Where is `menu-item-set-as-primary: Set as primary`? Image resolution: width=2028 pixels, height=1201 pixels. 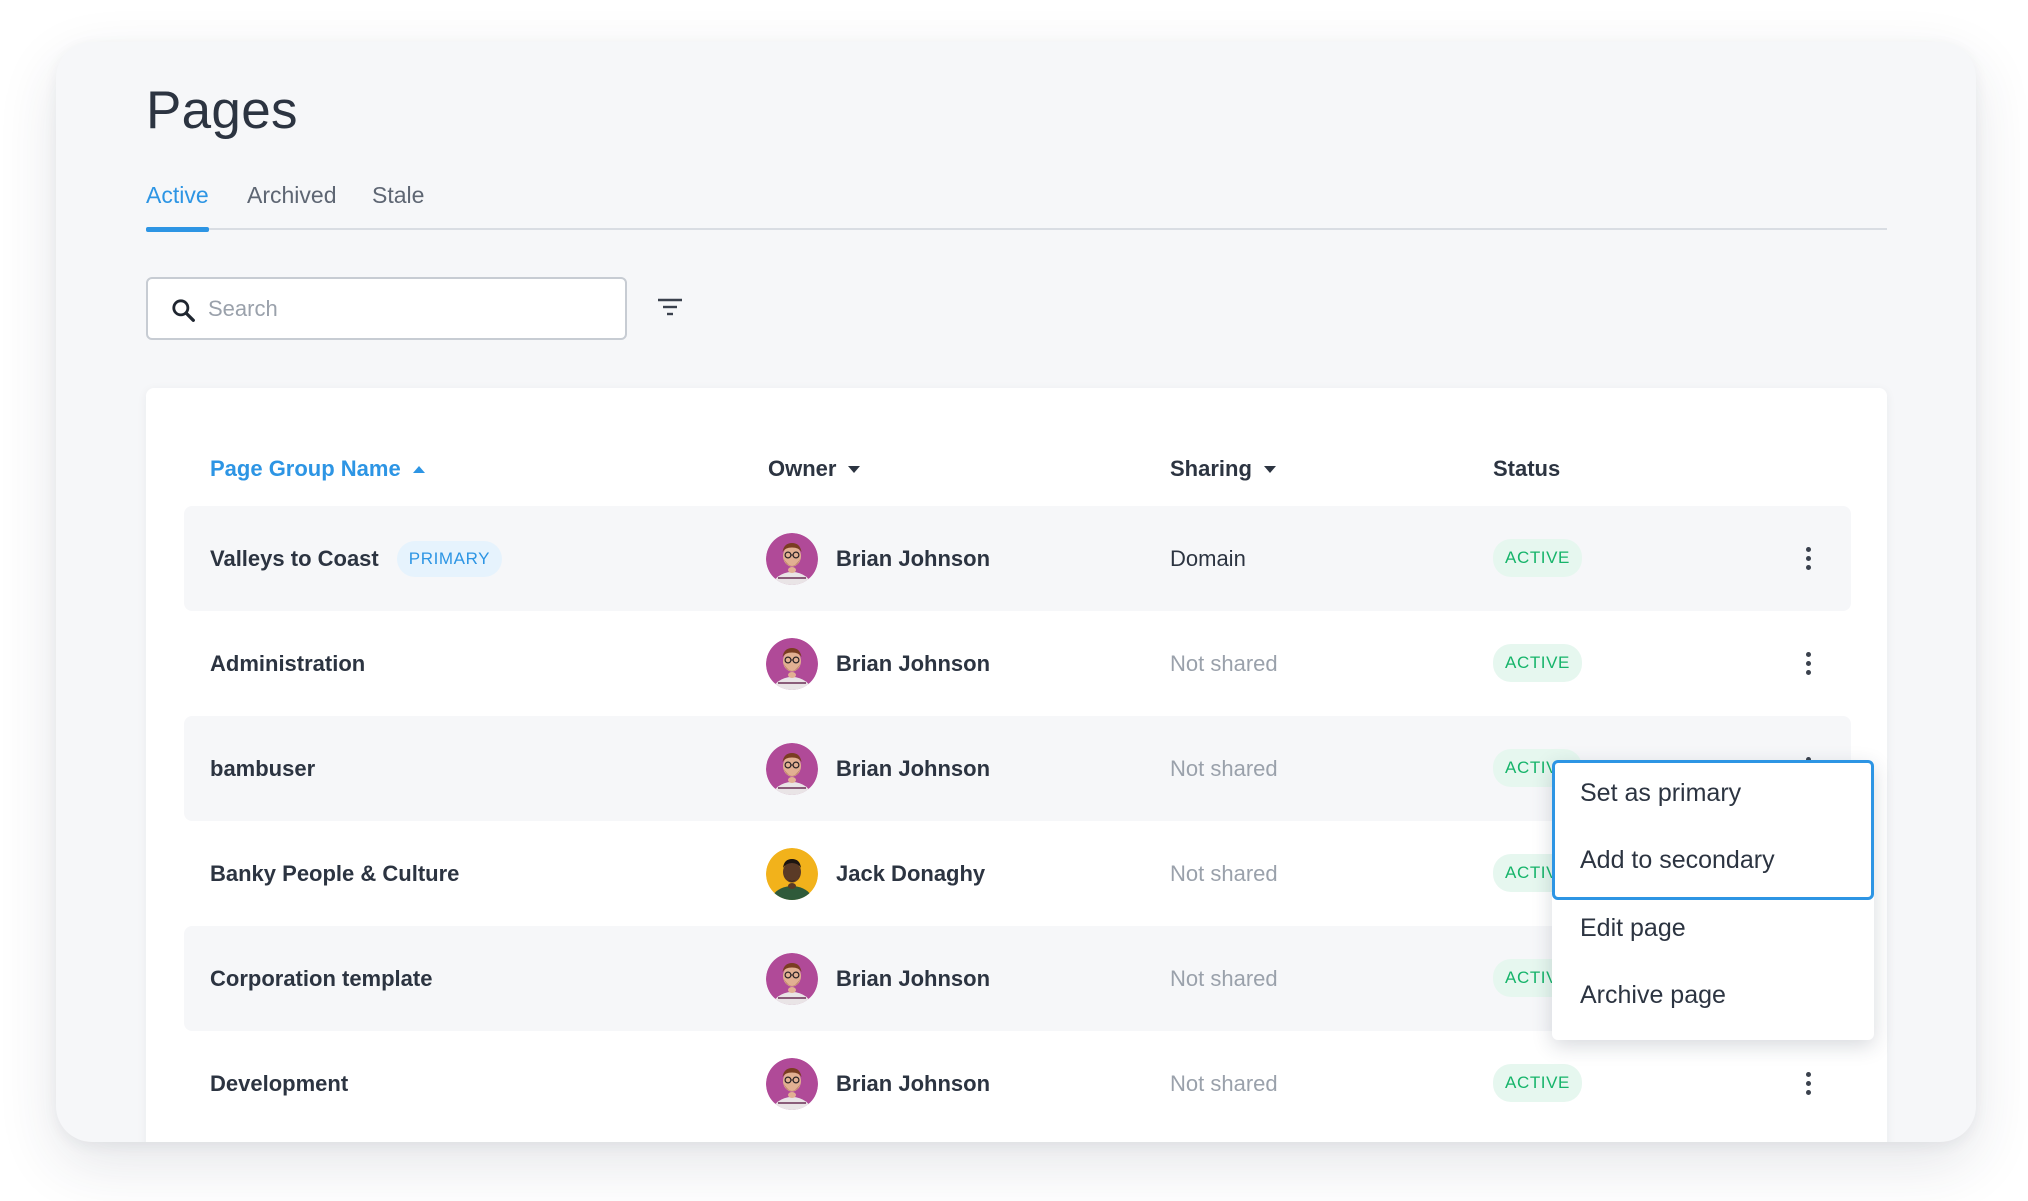 menu-item-set-as-primary: Set as primary is located at coordinates (1661, 793).